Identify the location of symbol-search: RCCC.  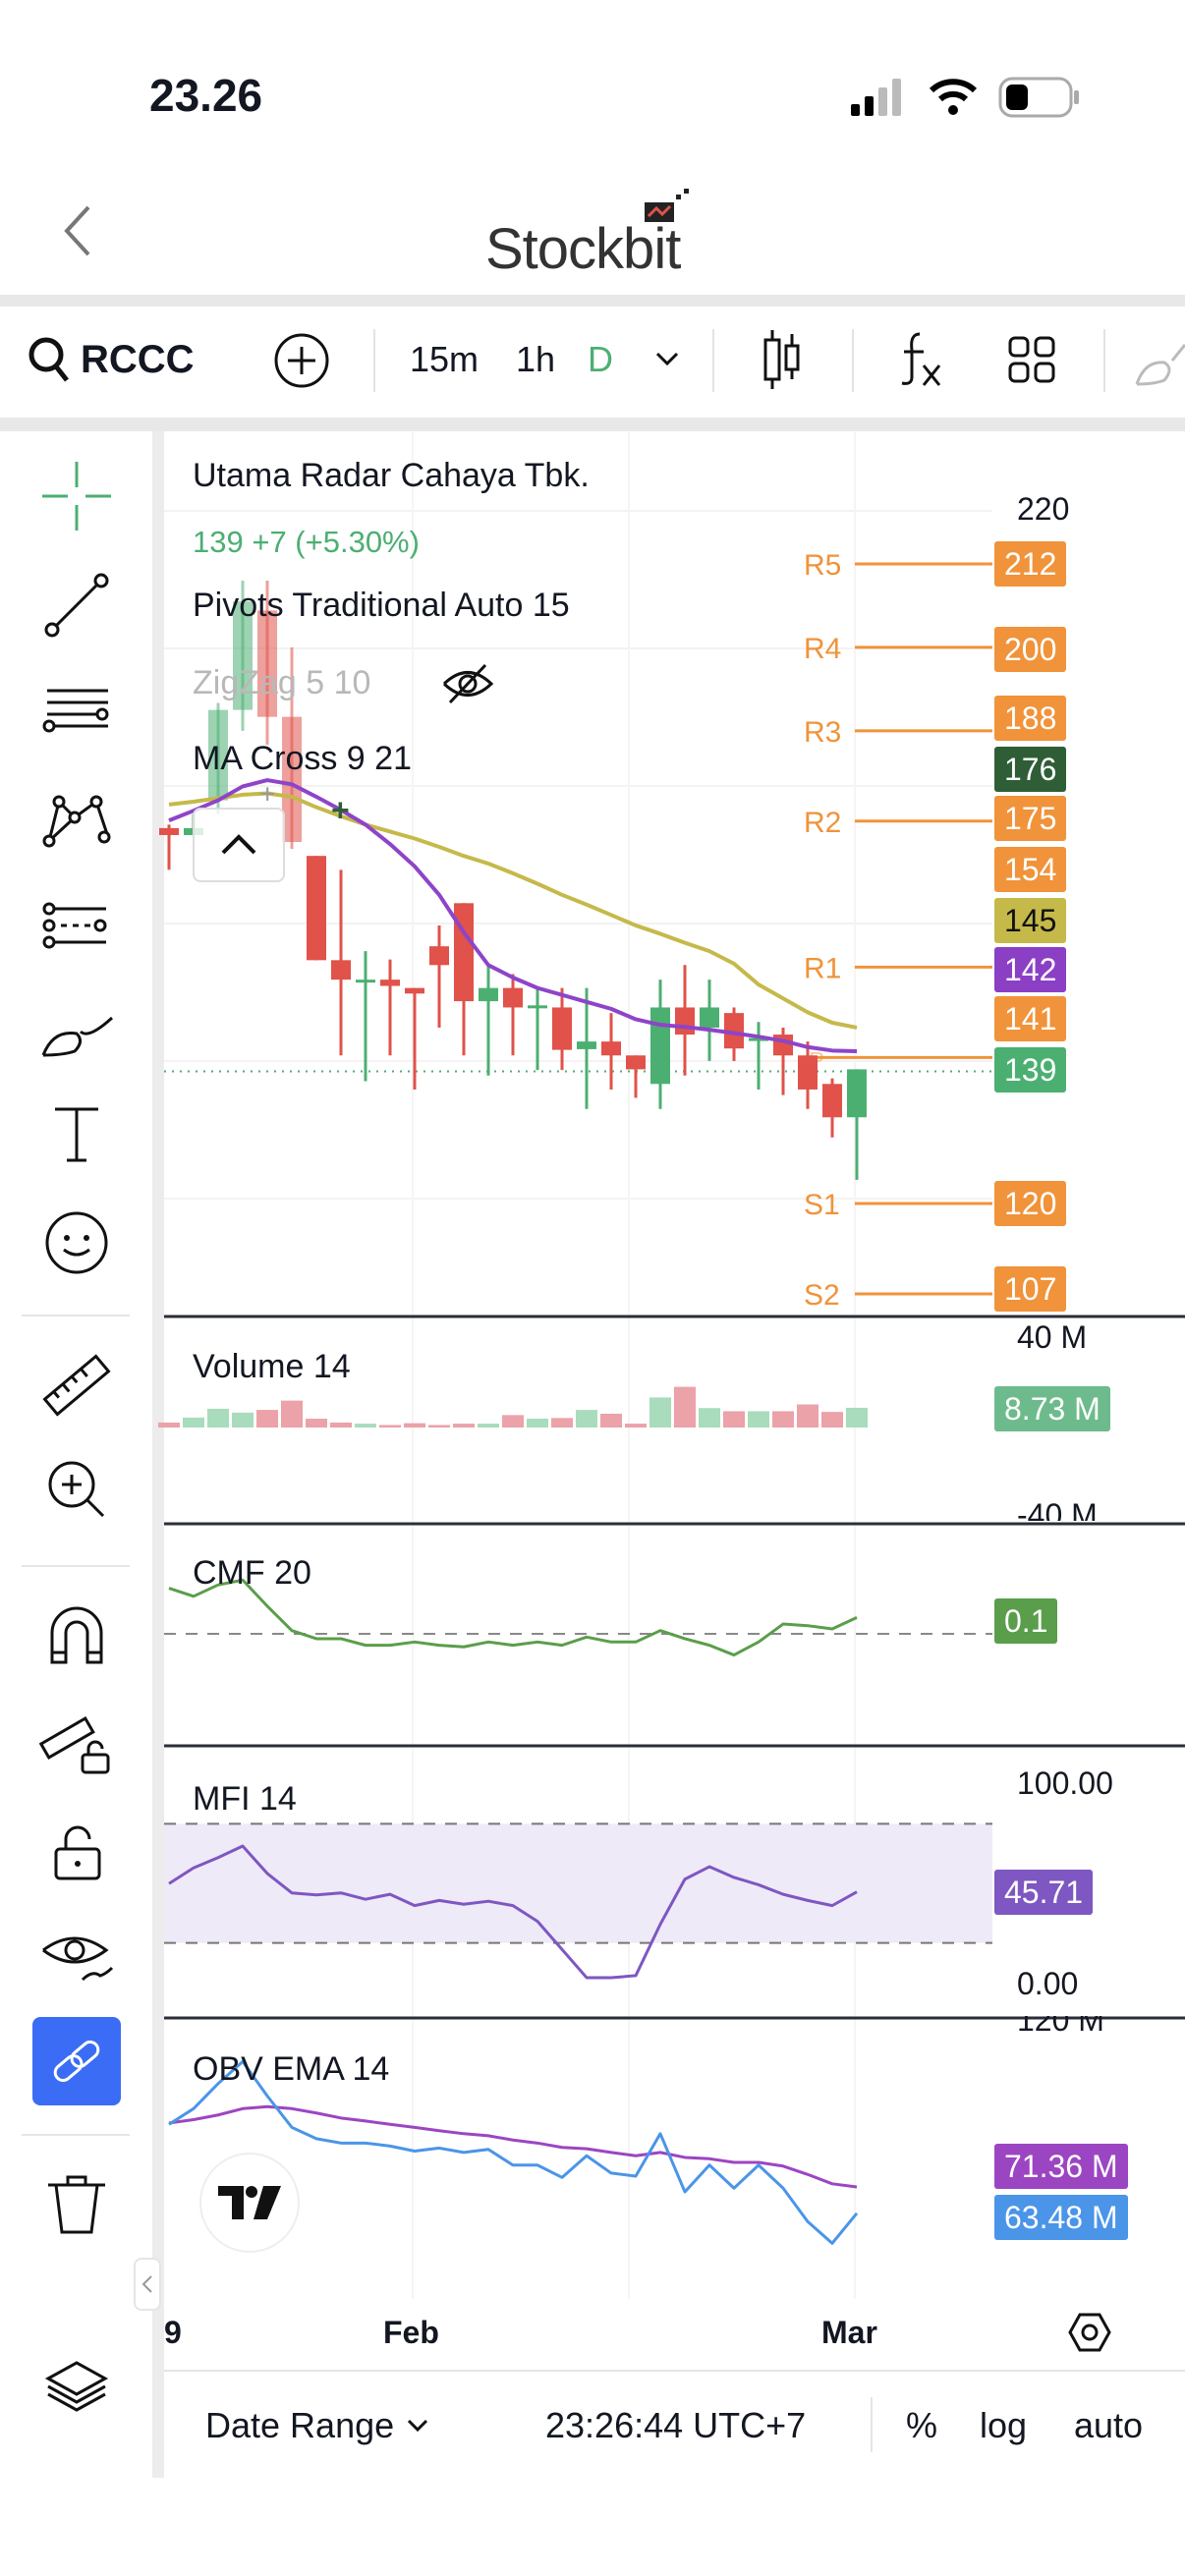
(112, 359).